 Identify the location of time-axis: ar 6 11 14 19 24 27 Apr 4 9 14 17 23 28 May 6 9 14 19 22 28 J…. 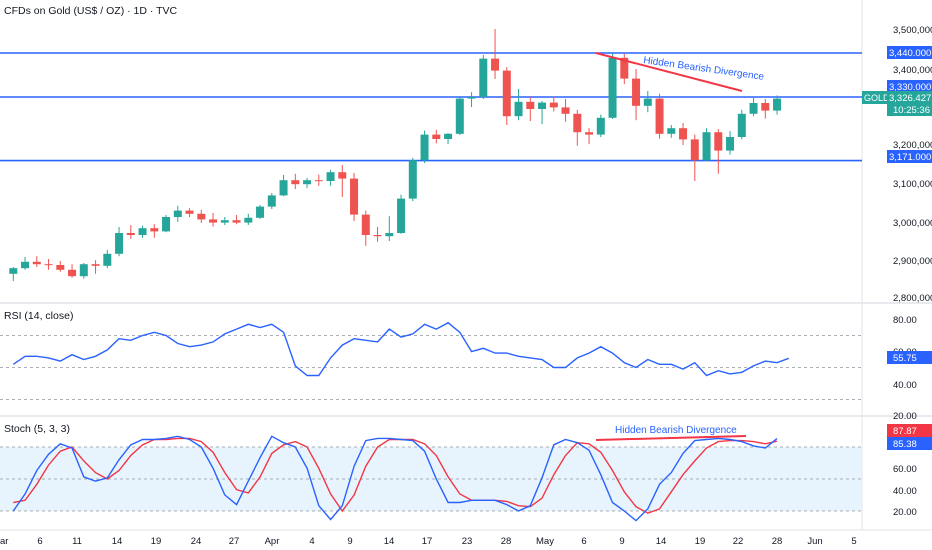
(428, 541).